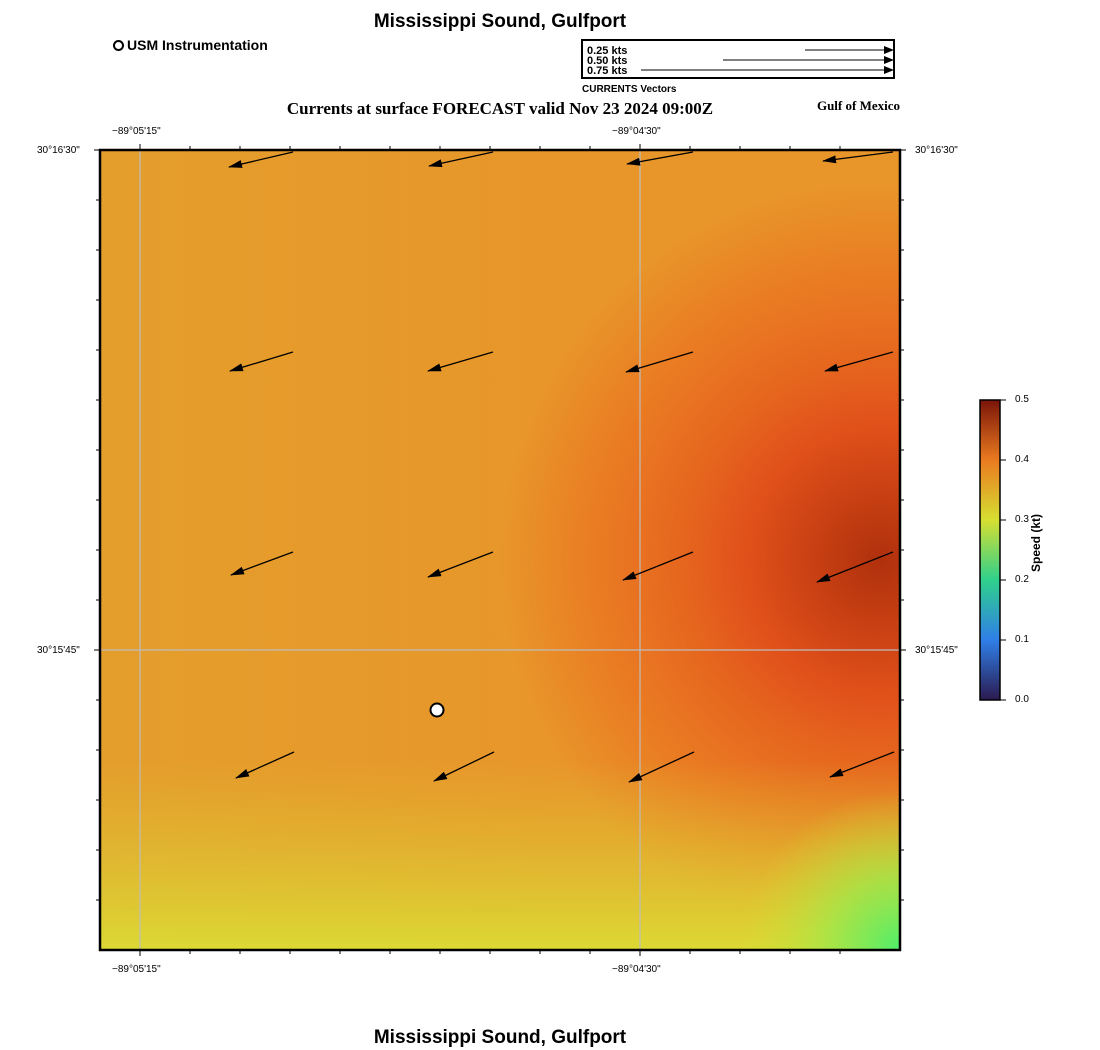  What do you see at coordinates (1022, 639) in the screenshot?
I see `colorbar-tick-label: 0.1` at bounding box center [1022, 639].